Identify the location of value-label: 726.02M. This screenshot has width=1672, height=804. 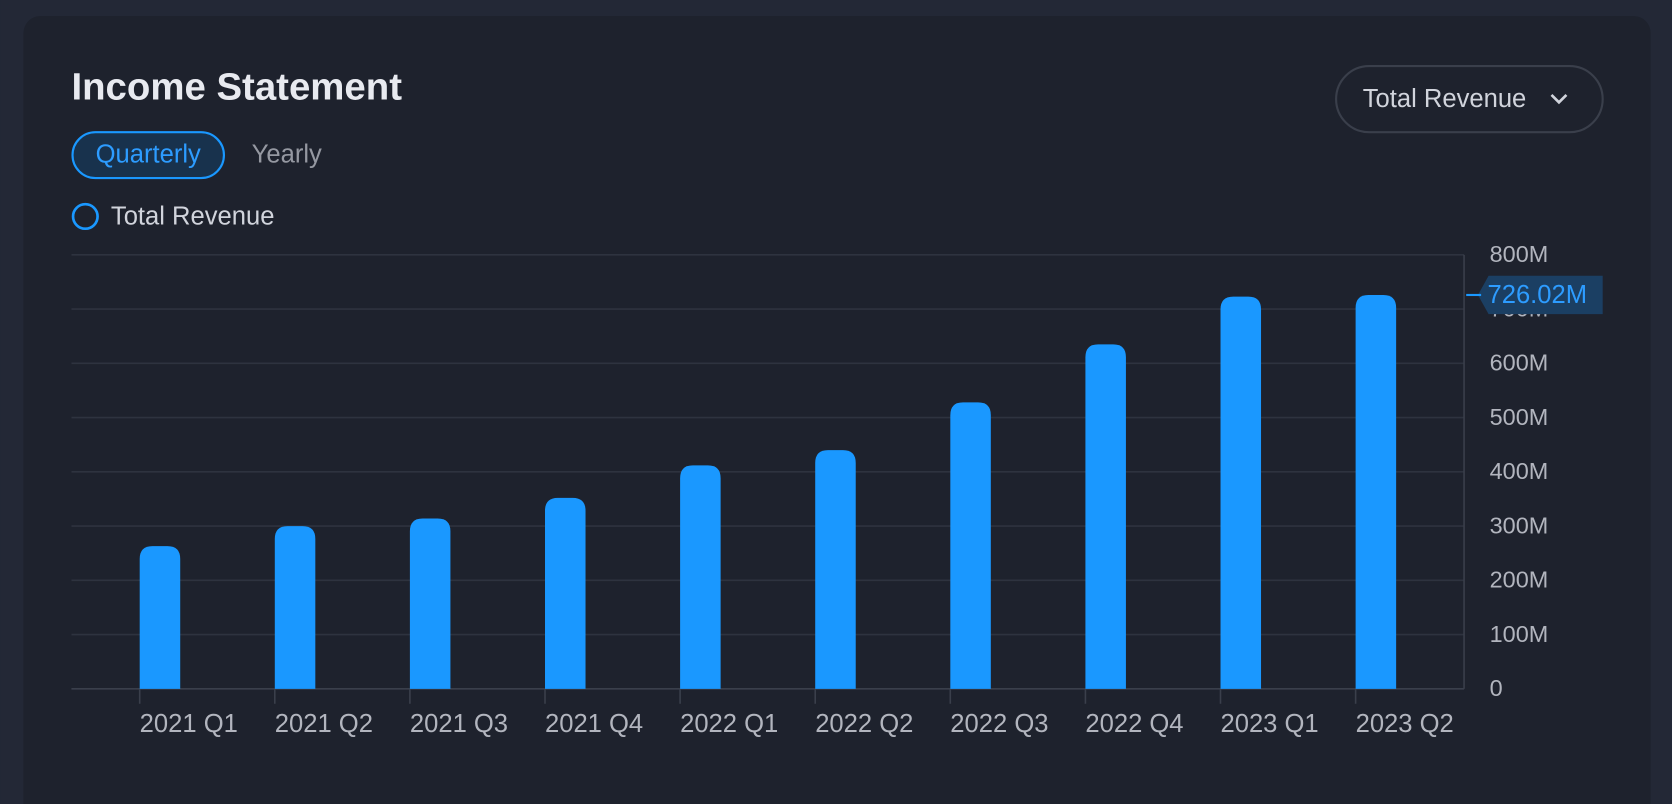
(1538, 295).